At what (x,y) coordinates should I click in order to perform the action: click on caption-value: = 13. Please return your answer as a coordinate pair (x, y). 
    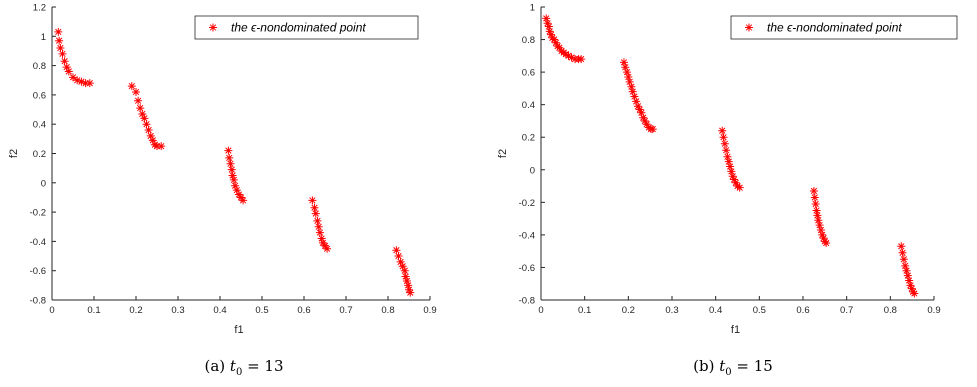
    Looking at the image, I should click on (262, 366).